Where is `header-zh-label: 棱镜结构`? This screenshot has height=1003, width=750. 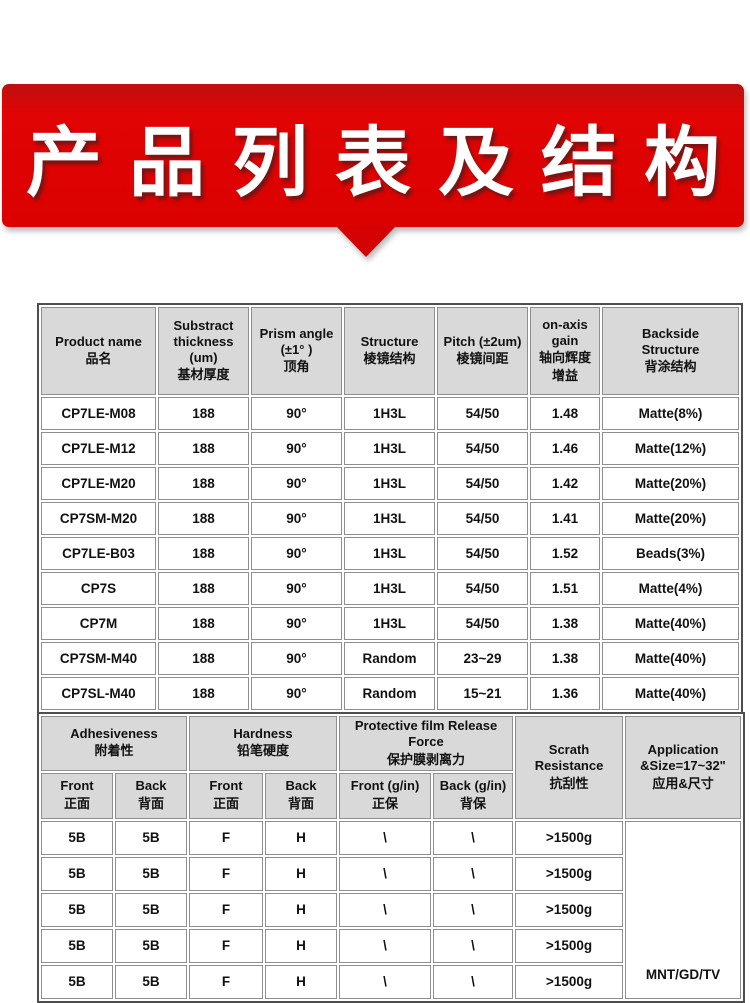 header-zh-label: 棱镜结构 is located at coordinates (389, 359).